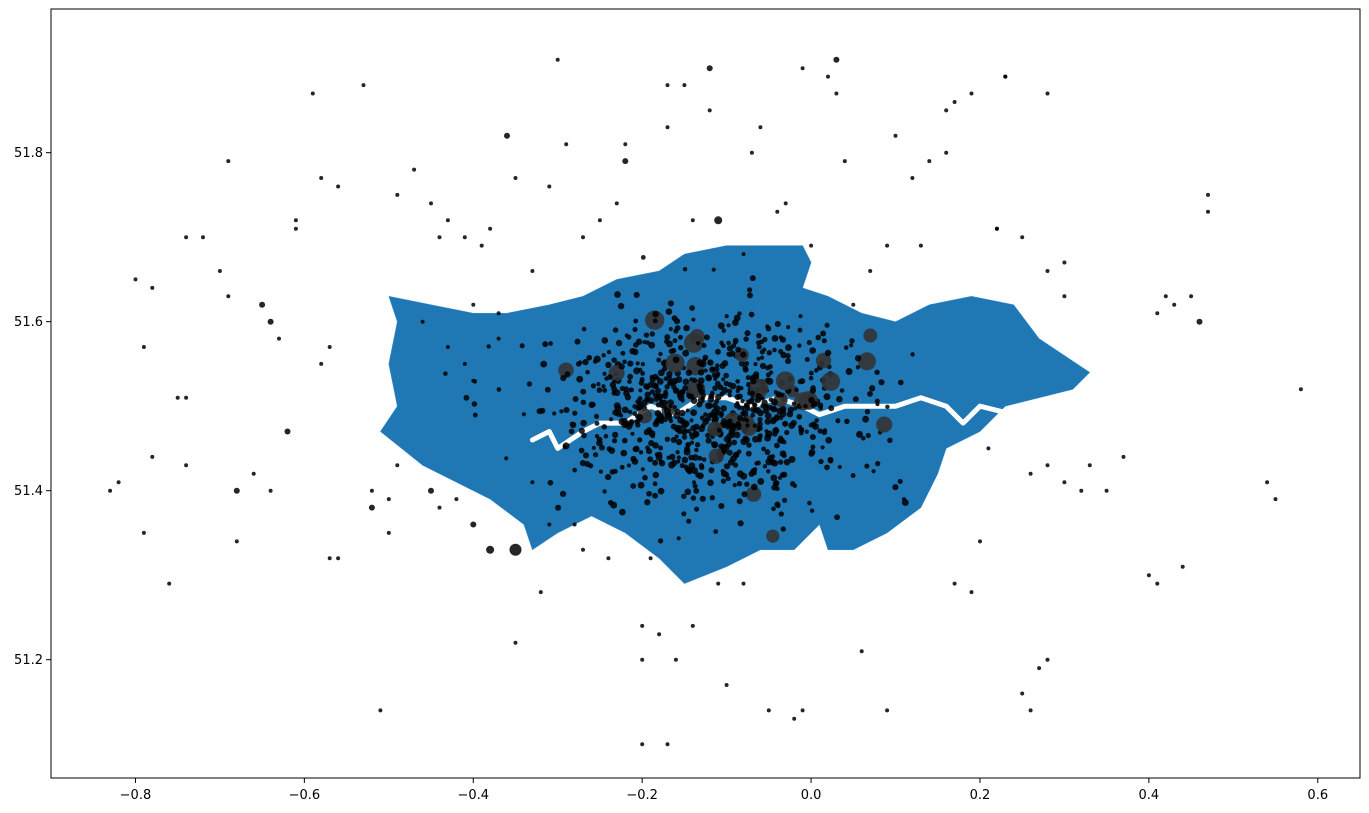 This screenshot has width=1369, height=813. Describe the element at coordinates (642, 795) in the screenshot. I see `x-tick-label: −0.2` at that location.